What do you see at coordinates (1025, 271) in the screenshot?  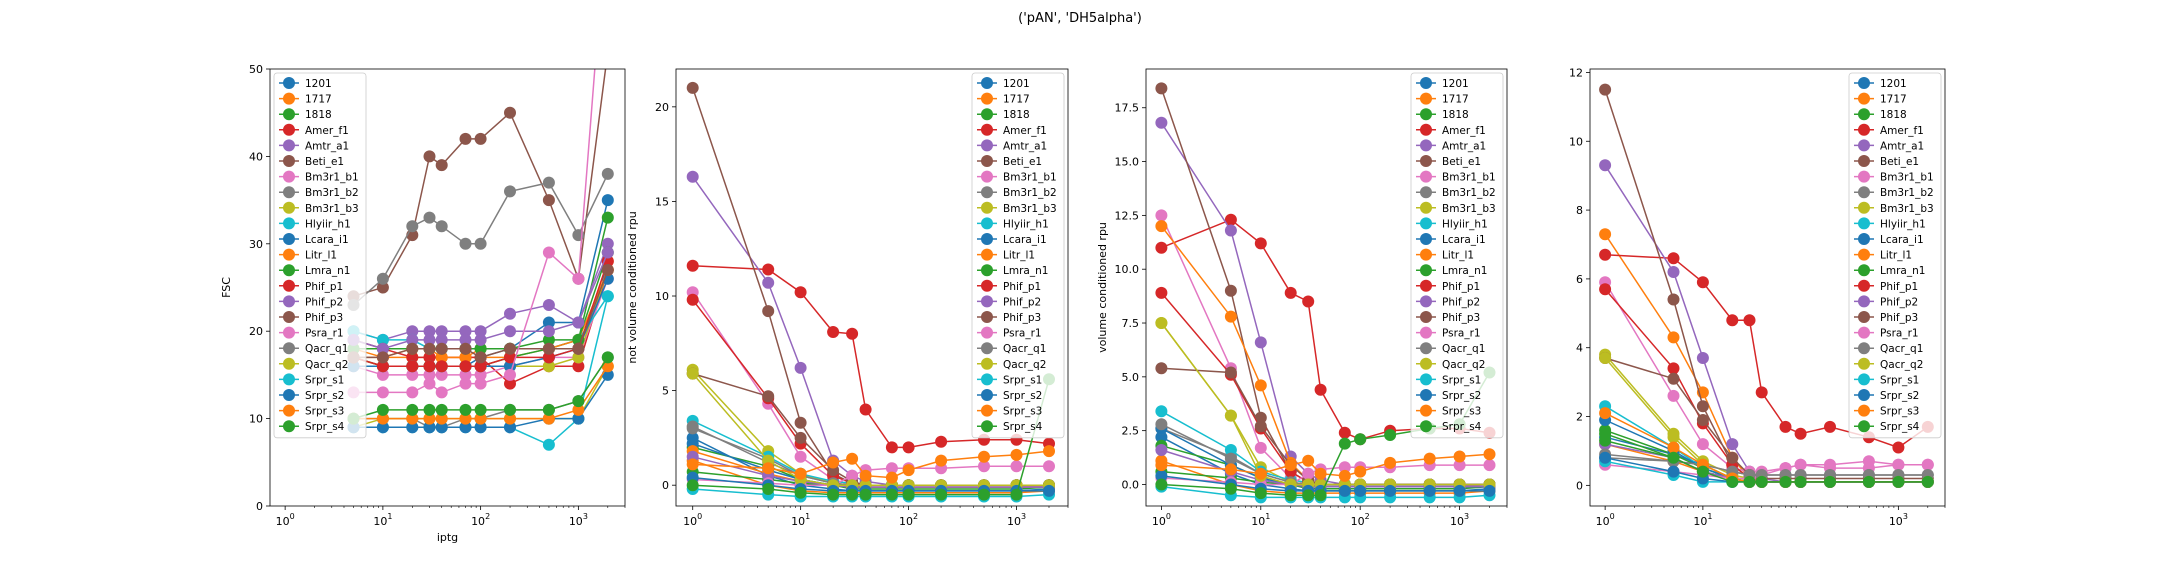 I see `legend-label: Lmra_n1` at bounding box center [1025, 271].